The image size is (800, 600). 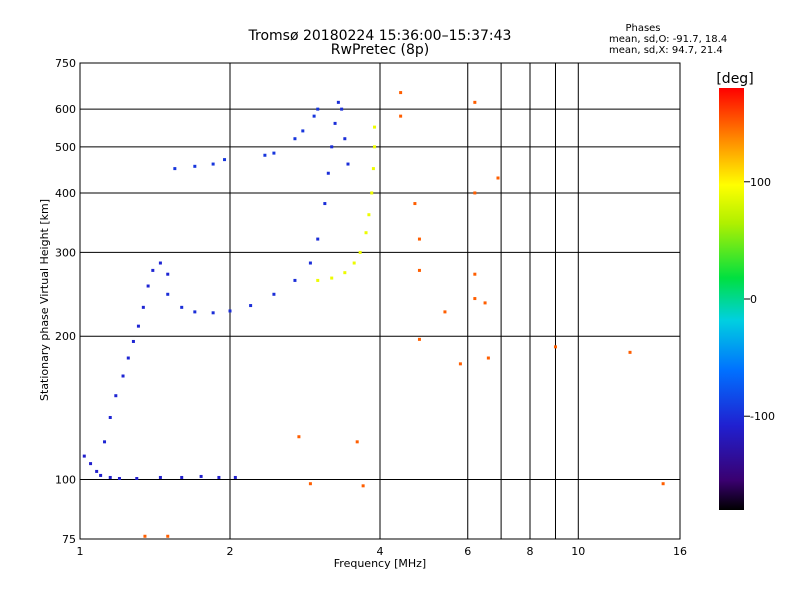 I want to click on x-axis-ticks: 1 2 4 6 8 10 16, so click(x=382, y=551).